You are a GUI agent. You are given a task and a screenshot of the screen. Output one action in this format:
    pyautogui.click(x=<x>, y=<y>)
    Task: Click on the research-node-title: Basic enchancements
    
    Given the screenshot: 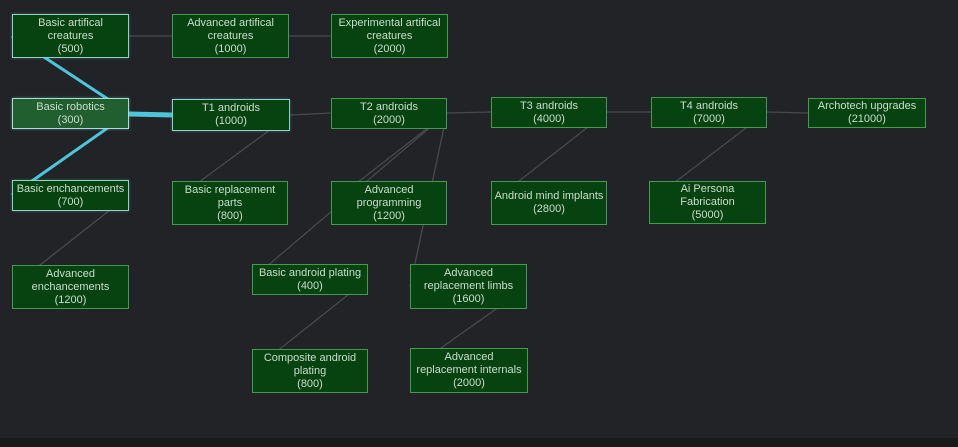 What is the action you would take?
    pyautogui.click(x=70, y=188)
    